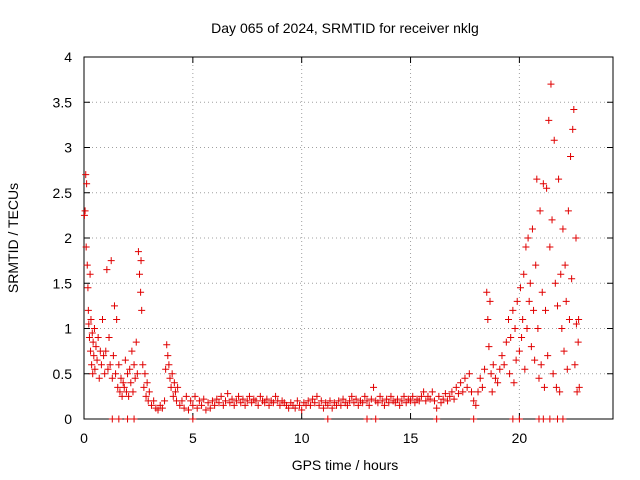 The height and width of the screenshot is (480, 640). I want to click on x-tick-label: 5, so click(193, 438).